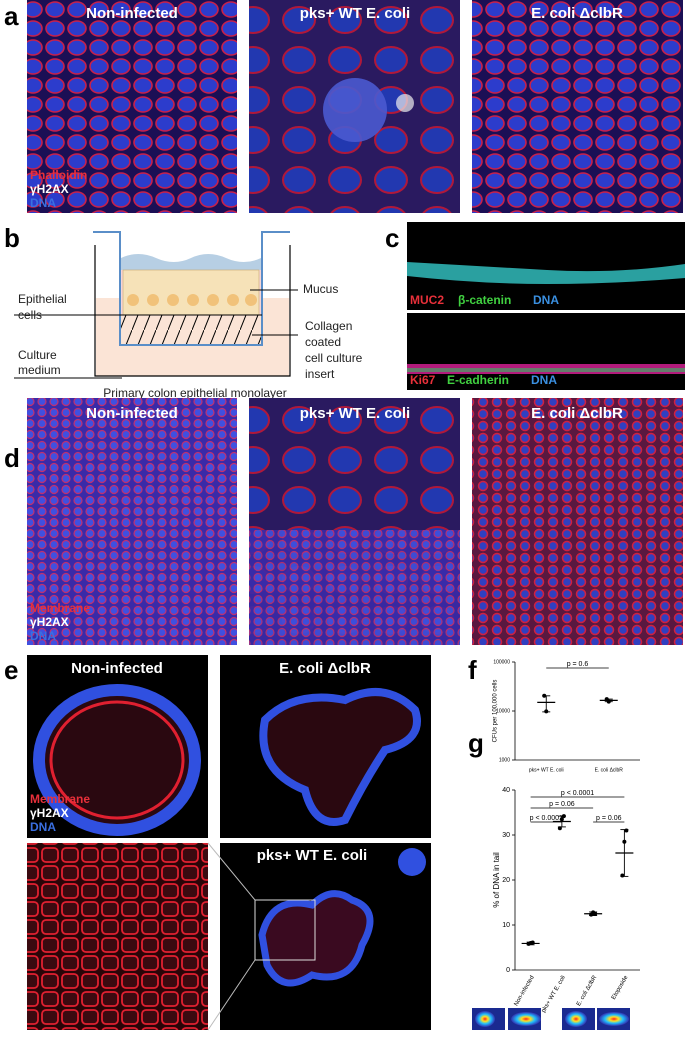 This screenshot has width=685, height=1037. Describe the element at coordinates (11, 670) in the screenshot. I see `panel-label: e` at that location.